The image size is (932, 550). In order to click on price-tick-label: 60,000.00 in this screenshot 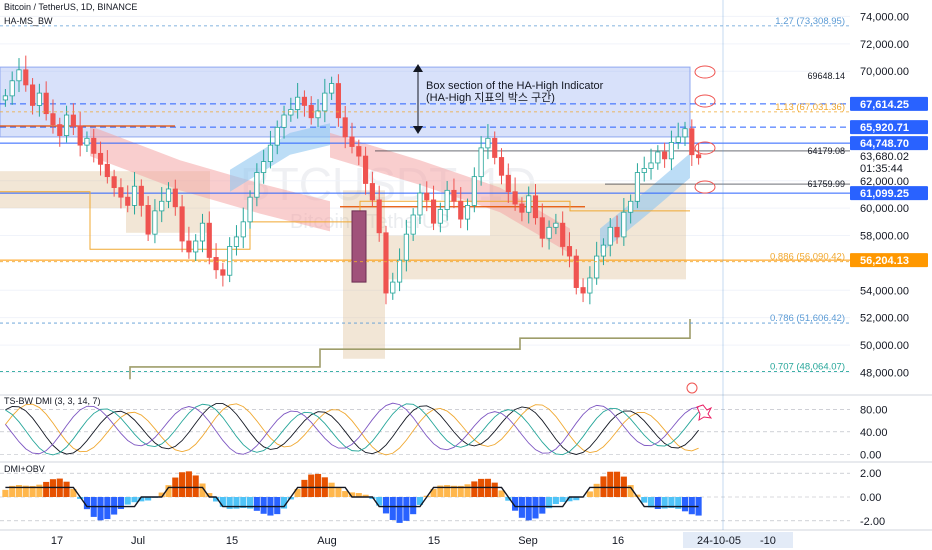, I will do `click(884, 209)`.